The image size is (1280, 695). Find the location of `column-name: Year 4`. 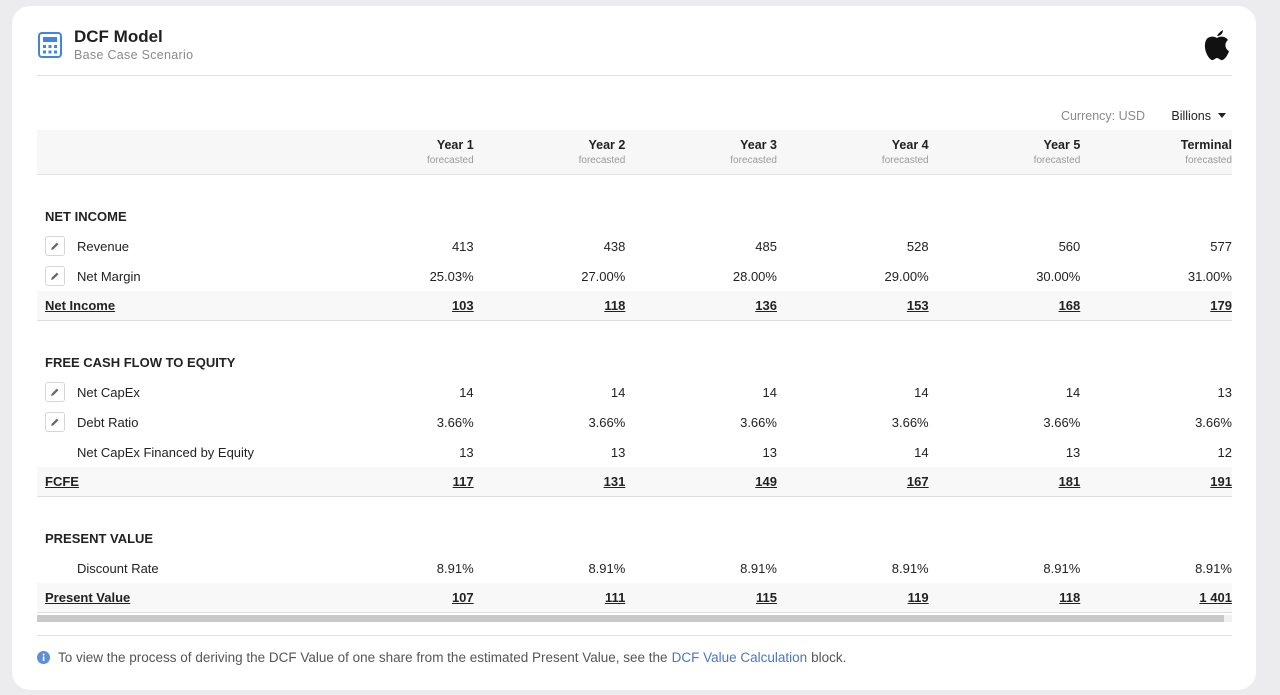

column-name: Year 4 is located at coordinates (910, 145).